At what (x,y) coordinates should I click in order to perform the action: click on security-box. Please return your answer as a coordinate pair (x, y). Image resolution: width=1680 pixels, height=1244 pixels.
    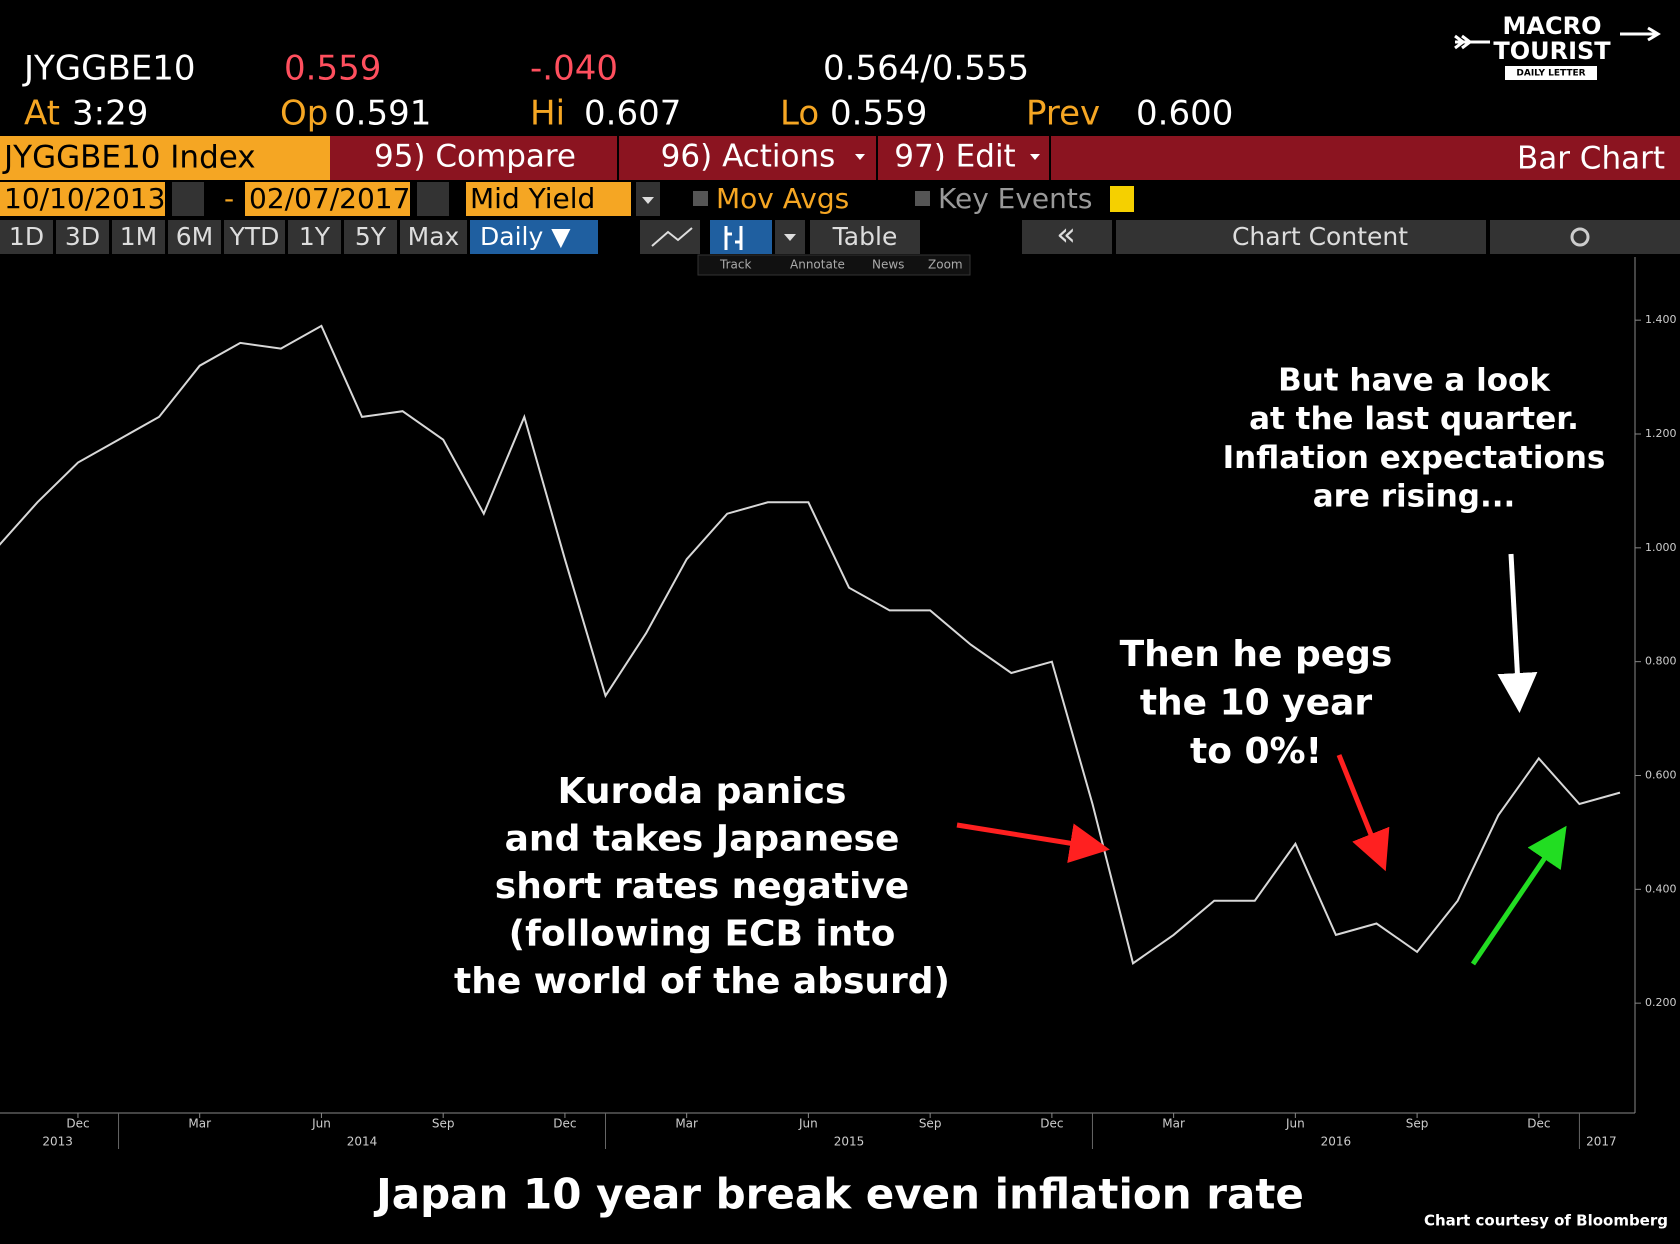
    Looking at the image, I should click on (165, 158).